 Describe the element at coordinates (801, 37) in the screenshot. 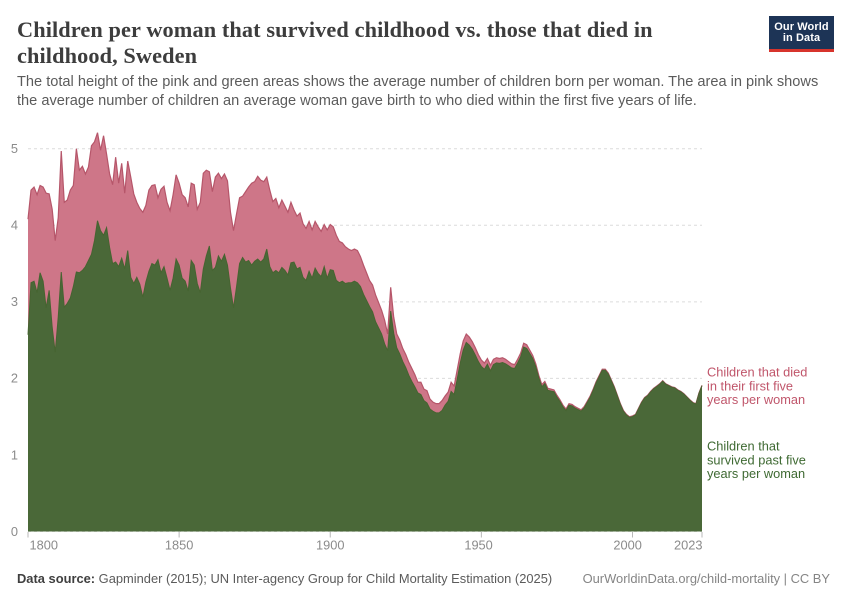

I see `owid-logo-line2: in Data` at that location.